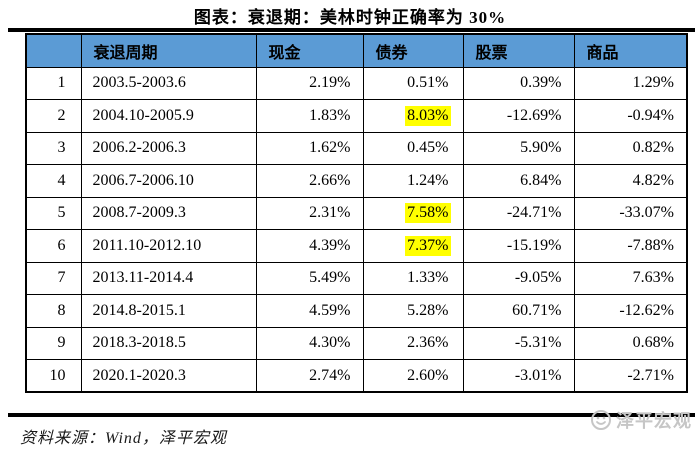 The height and width of the screenshot is (456, 700). Describe the element at coordinates (309, 116) in the screenshot. I see `cell-cash: 1.83%` at that location.